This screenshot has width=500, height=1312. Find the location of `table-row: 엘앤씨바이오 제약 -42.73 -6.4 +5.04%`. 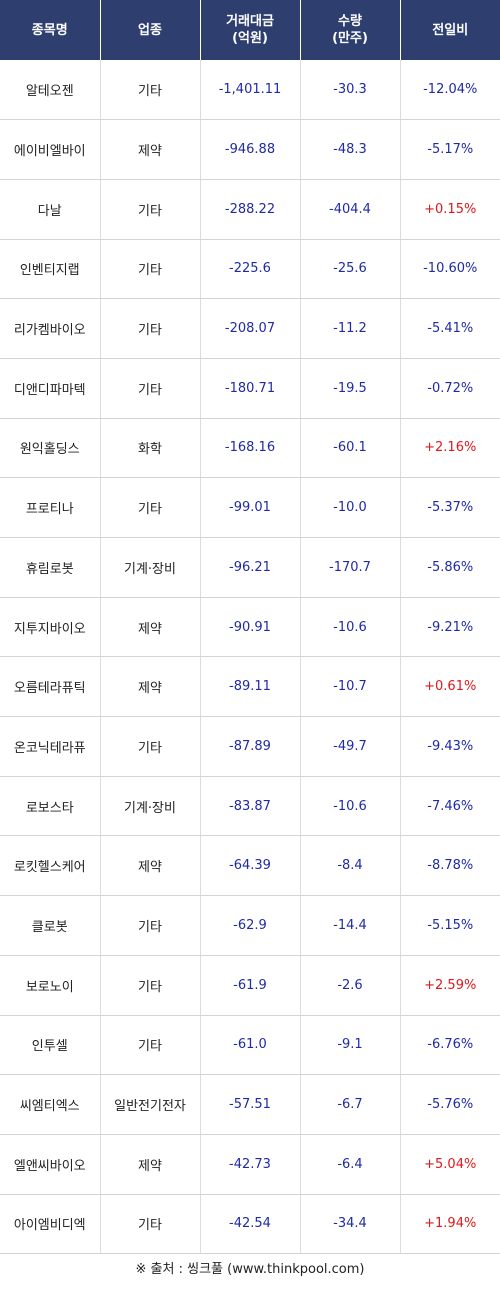

table-row: 엘앤씨바이오 제약 -42.73 -6.4 +5.04% is located at coordinates (250, 1164).